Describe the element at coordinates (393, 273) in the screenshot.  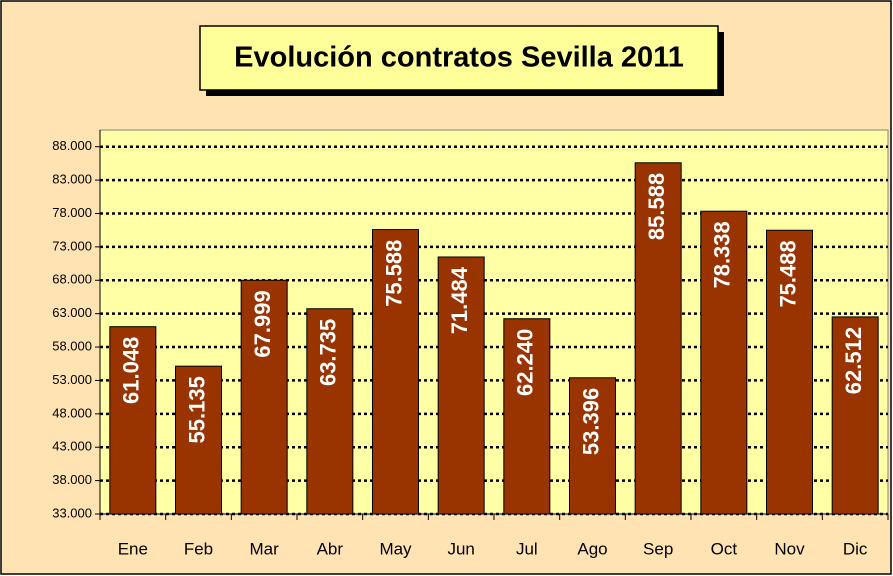
I see `value-label: 75.588` at that location.